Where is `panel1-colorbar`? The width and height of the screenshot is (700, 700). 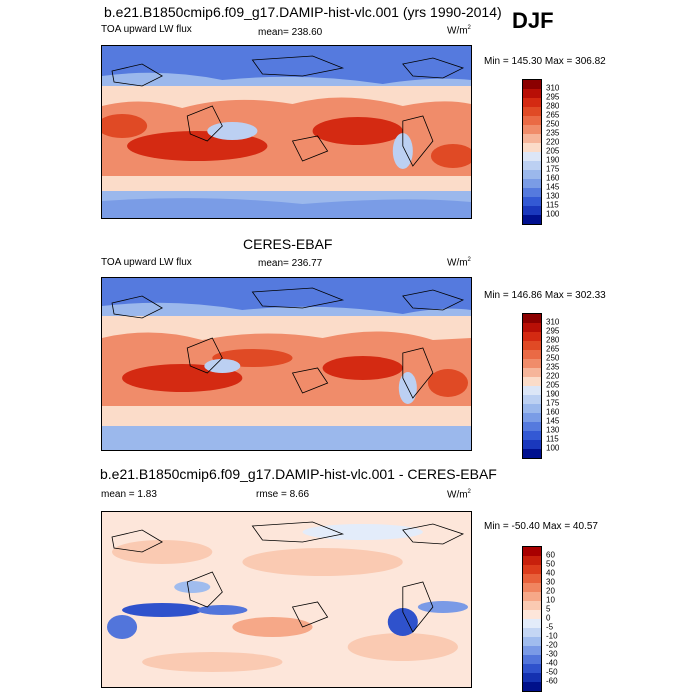
panel1-colorbar is located at coordinates (532, 152).